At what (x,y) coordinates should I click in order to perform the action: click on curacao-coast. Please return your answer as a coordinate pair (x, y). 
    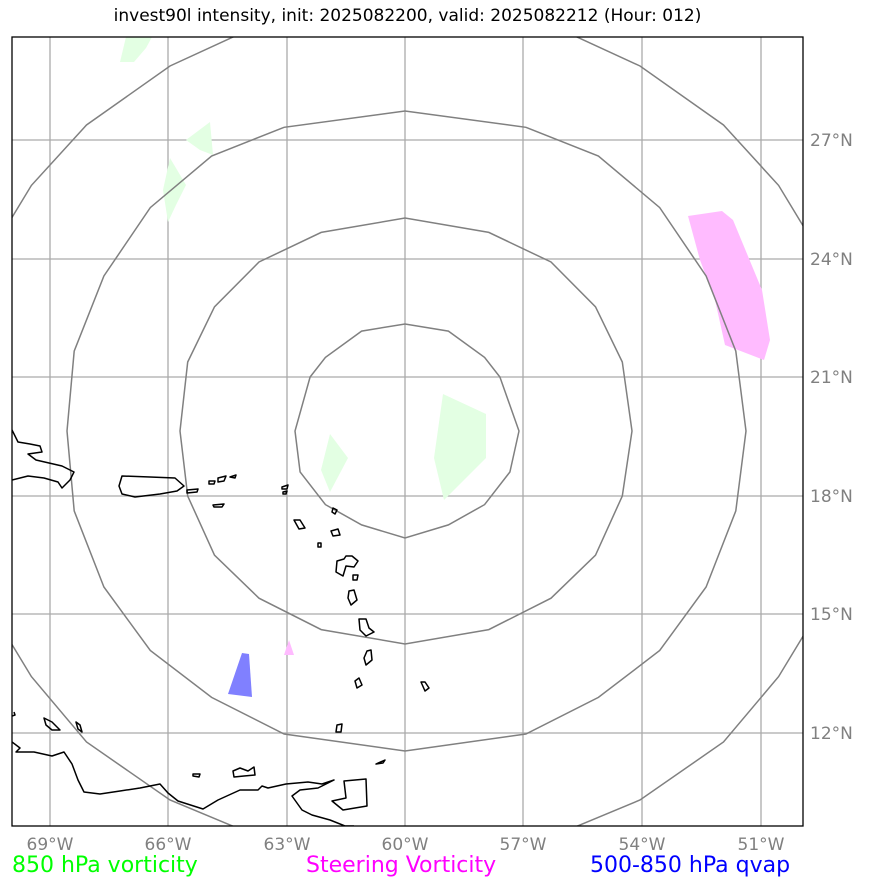
    Looking at the image, I should click on (52, 724).